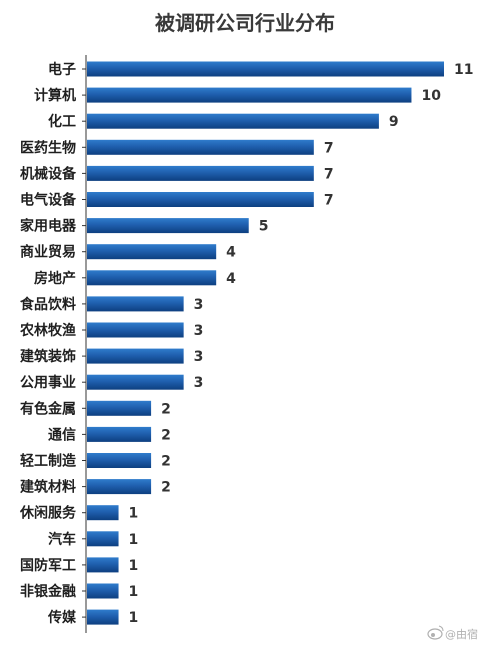 This screenshot has height=648, width=491. I want to click on category-label: 传媒, so click(62, 617).